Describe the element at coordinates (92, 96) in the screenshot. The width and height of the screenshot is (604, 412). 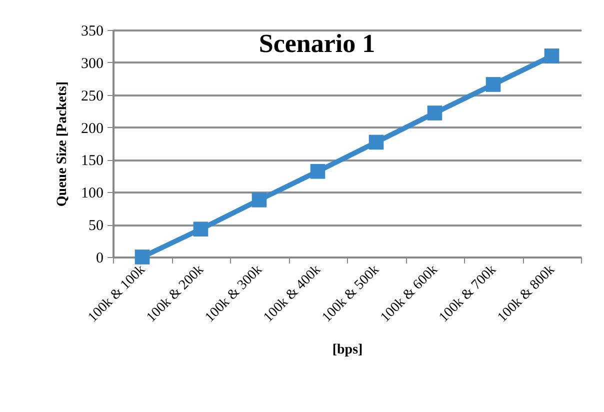
I see `y-tick-label: 250` at that location.